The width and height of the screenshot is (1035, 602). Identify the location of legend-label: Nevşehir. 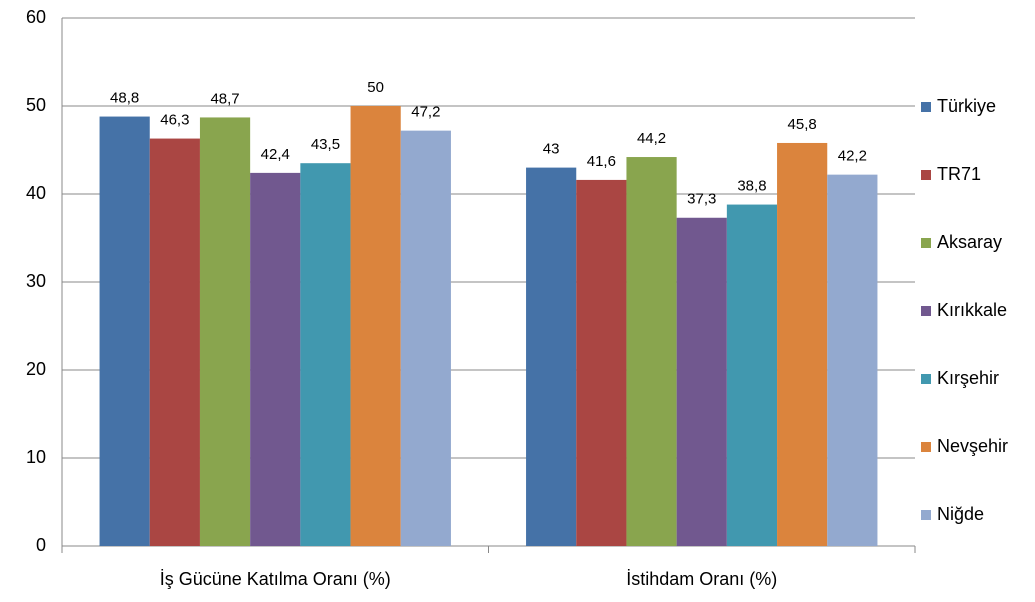
(972, 446).